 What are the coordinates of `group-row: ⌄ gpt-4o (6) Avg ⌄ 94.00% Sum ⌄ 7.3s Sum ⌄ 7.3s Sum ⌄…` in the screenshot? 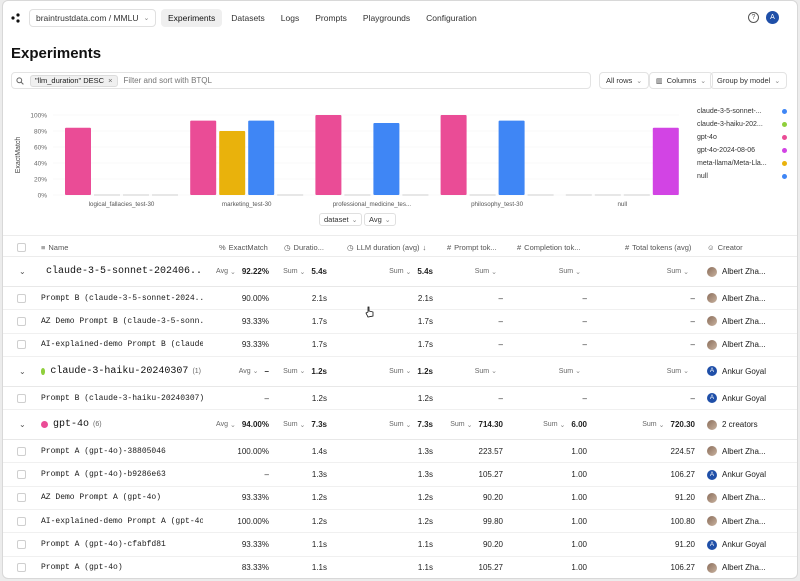 It's located at (400, 425).